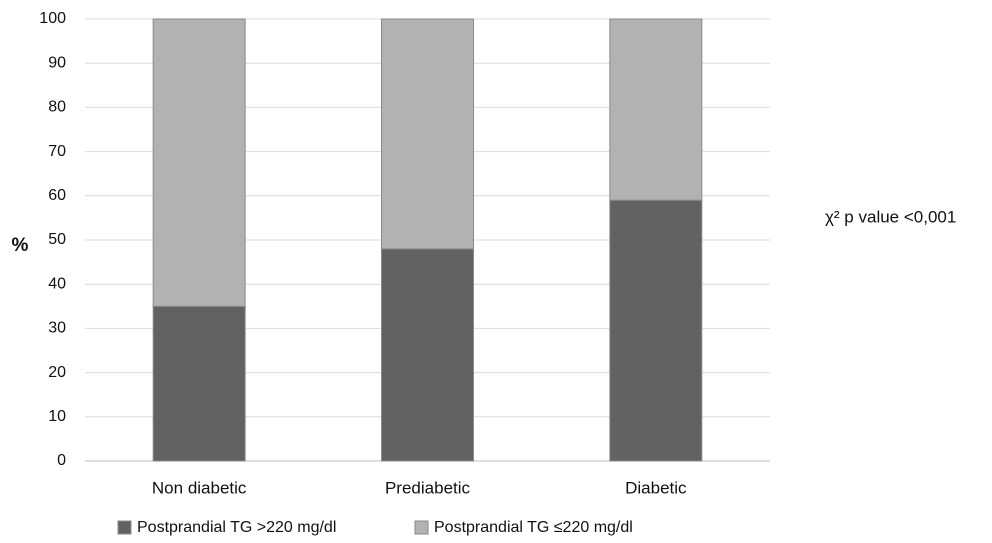 This screenshot has width=992, height=543. I want to click on y-tick-label: 90, so click(57, 62).